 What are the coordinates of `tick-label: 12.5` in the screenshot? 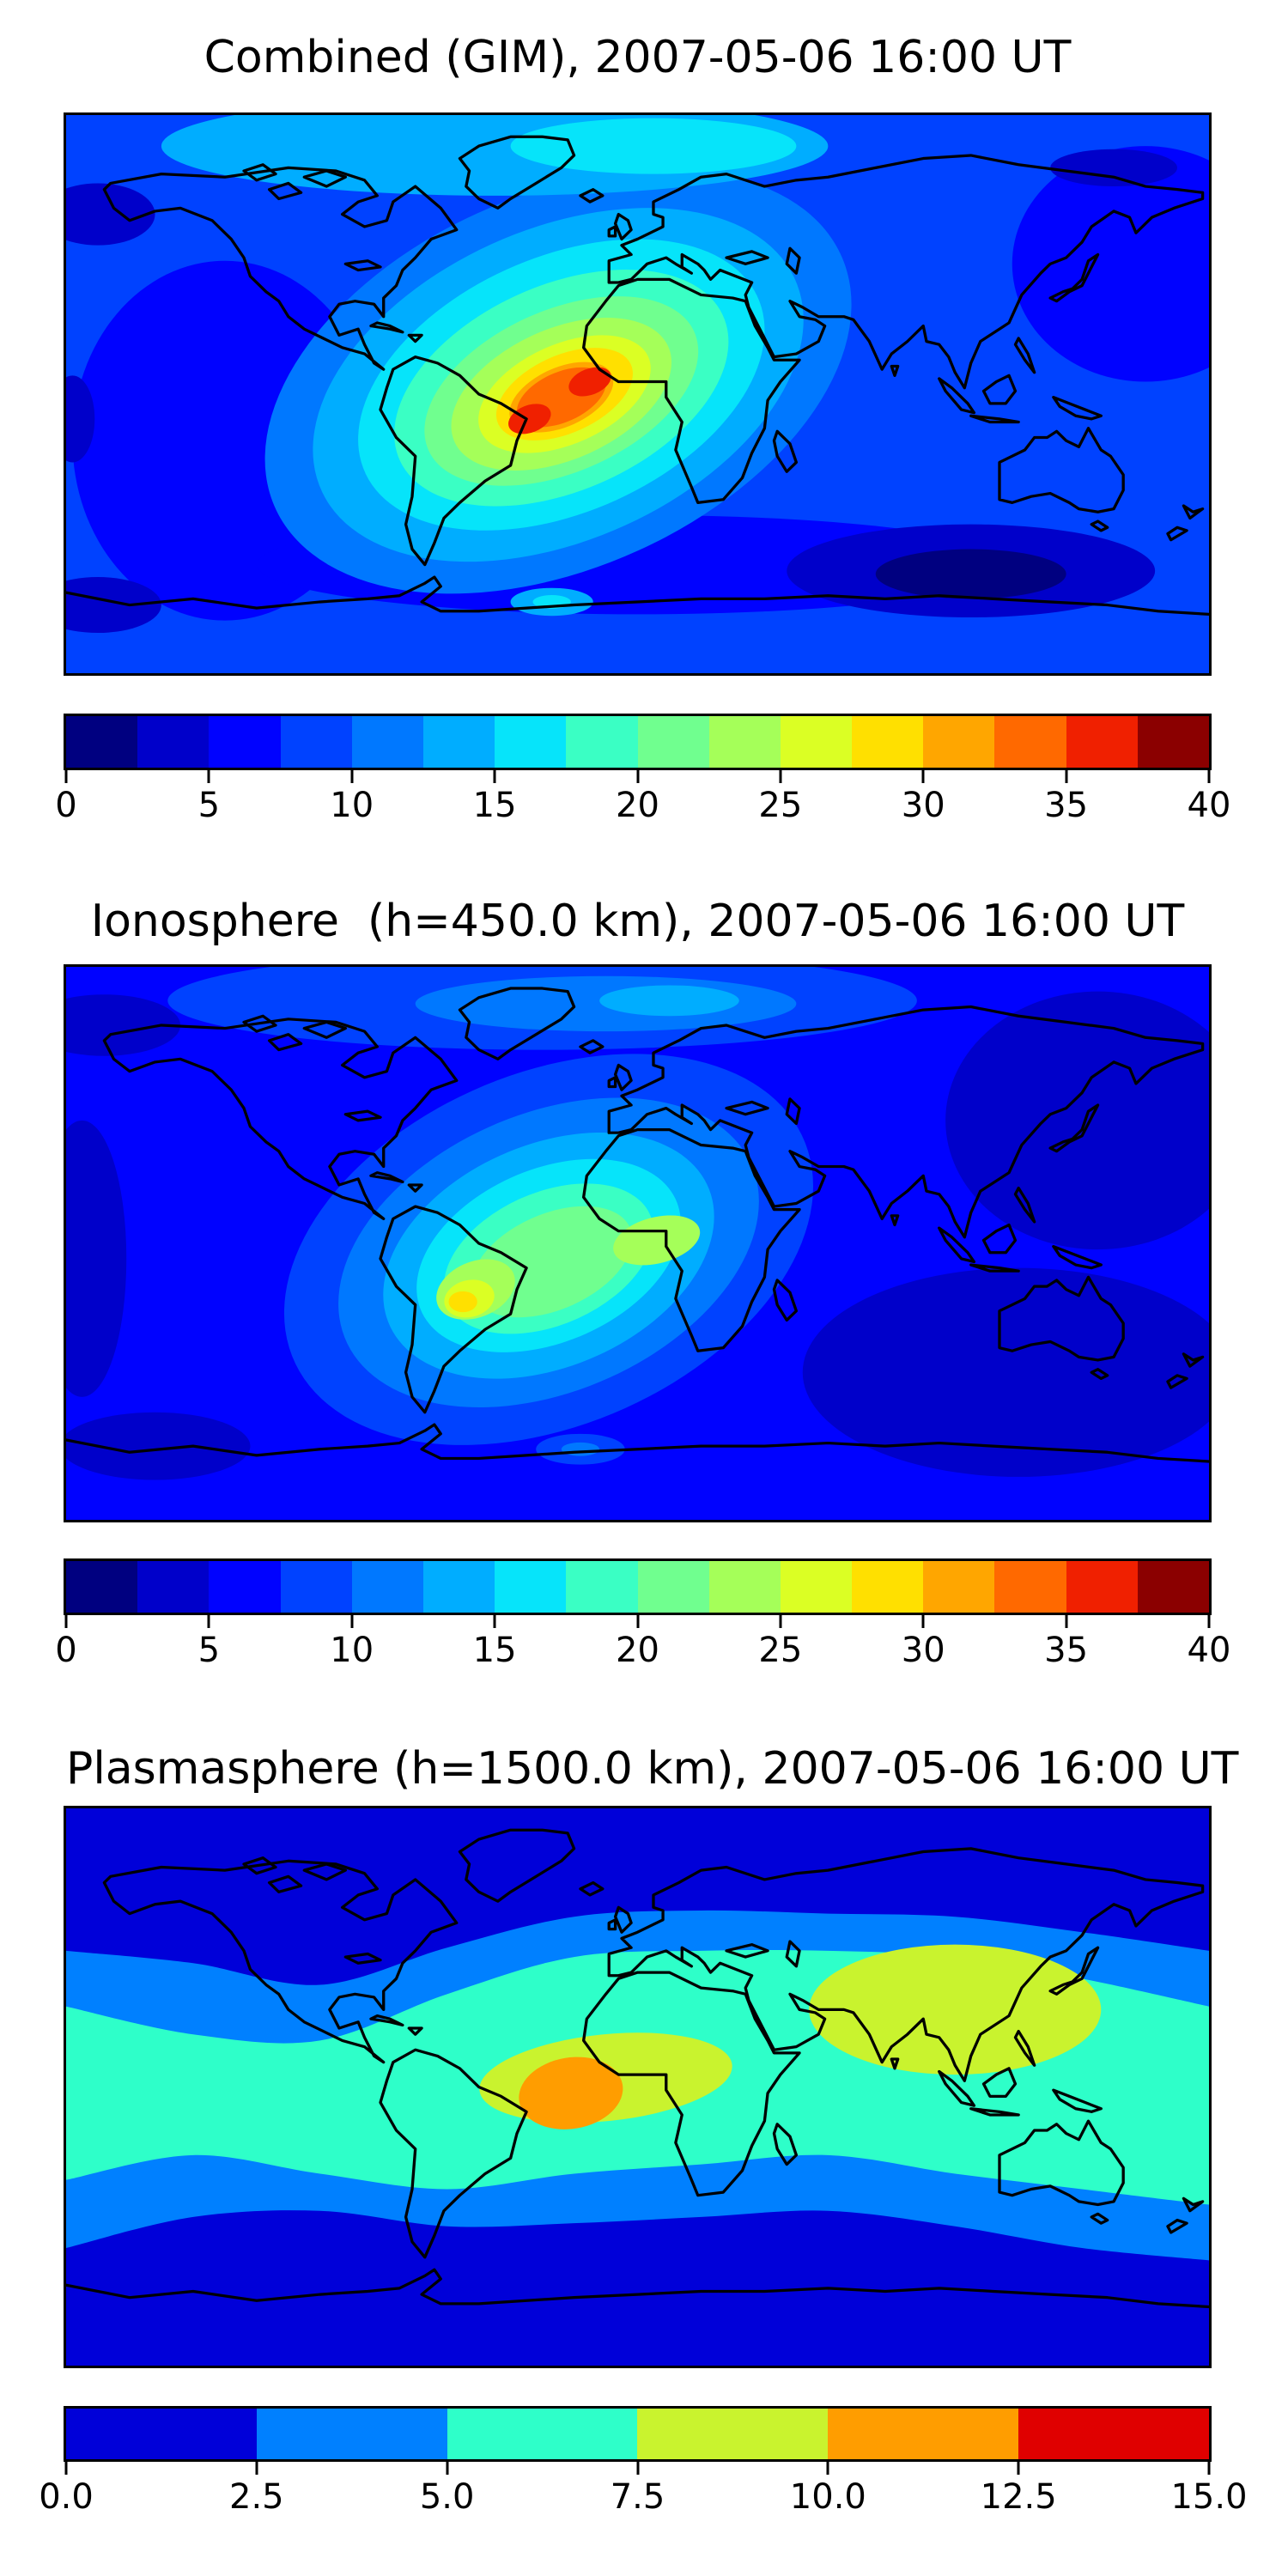 It's located at (1018, 2497).